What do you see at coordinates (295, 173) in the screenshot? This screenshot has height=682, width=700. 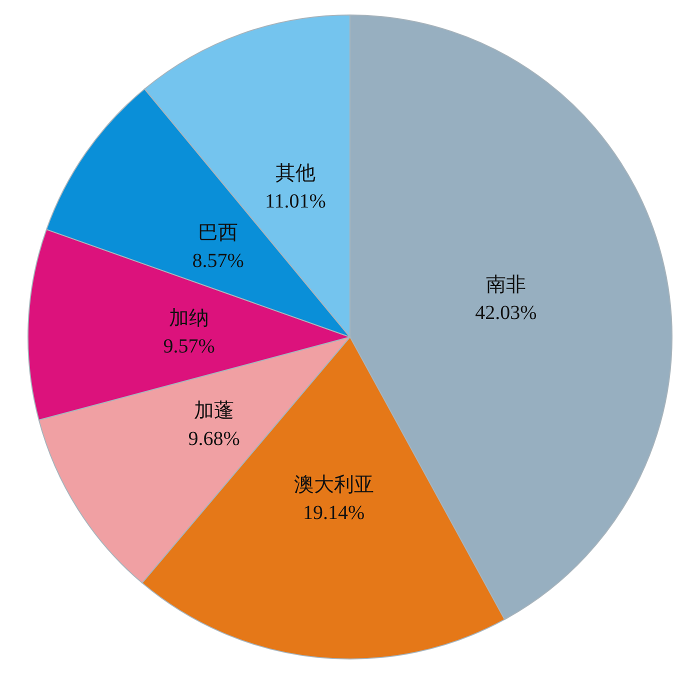 I see `slice-label: 其他` at bounding box center [295, 173].